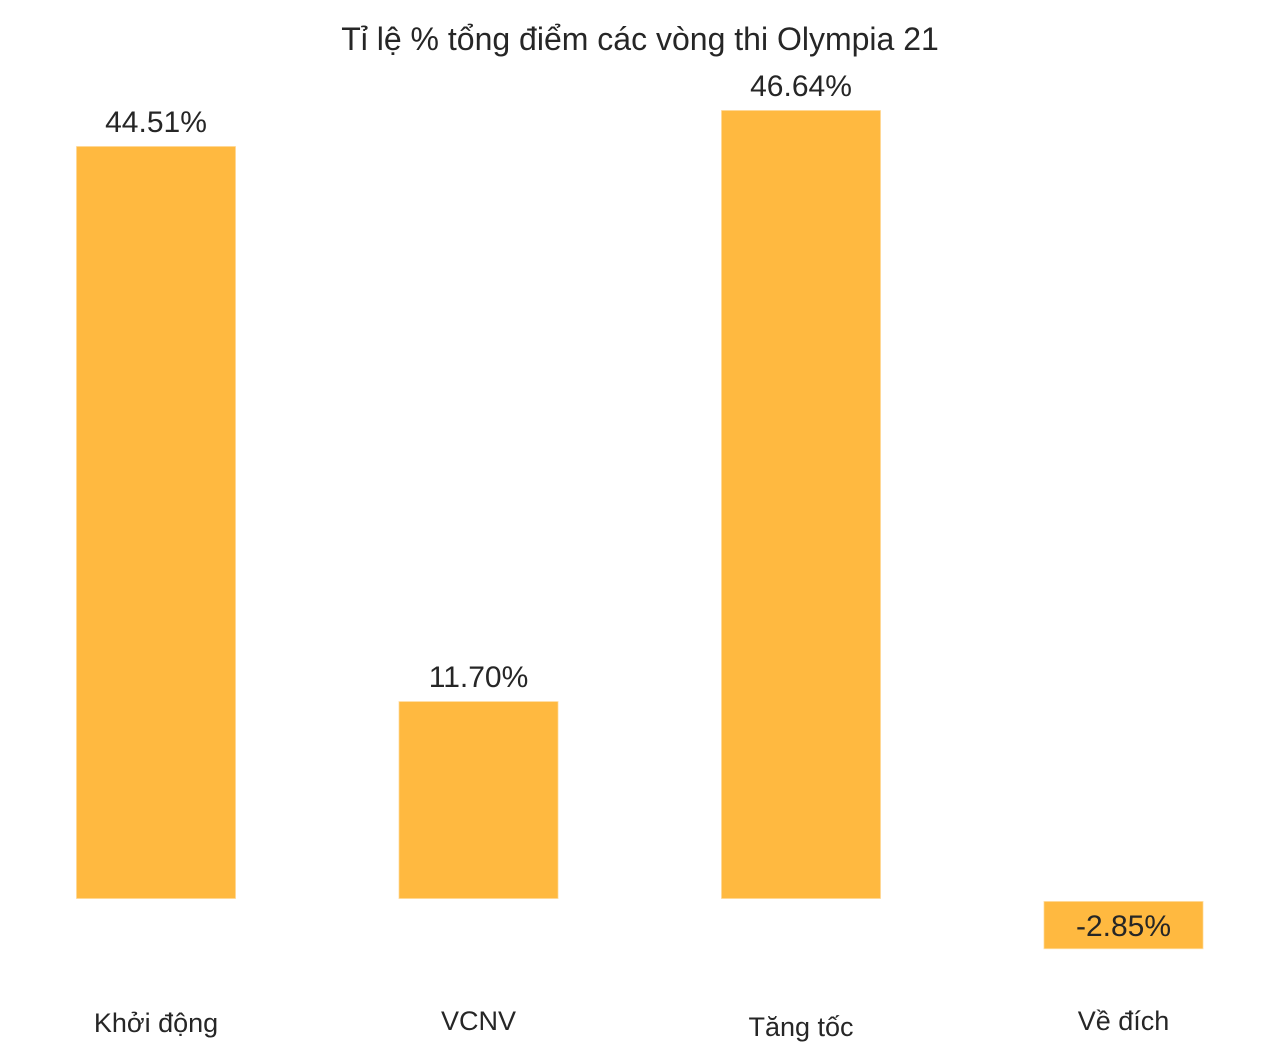  Describe the element at coordinates (800, 1027) in the screenshot. I see `category-label-2: Tăng tốc` at that location.